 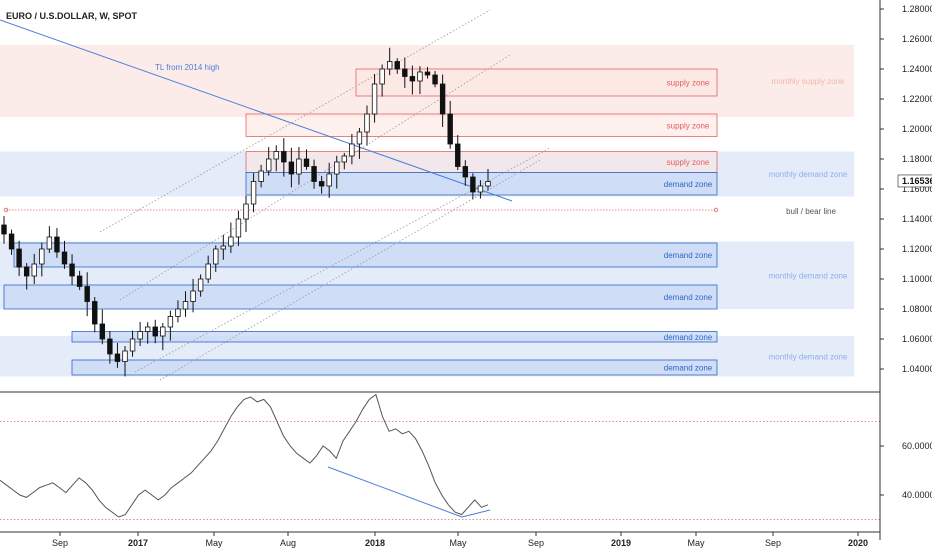 What do you see at coordinates (917, 495) in the screenshot?
I see `osc-tick-label: 40.0000` at bounding box center [917, 495].